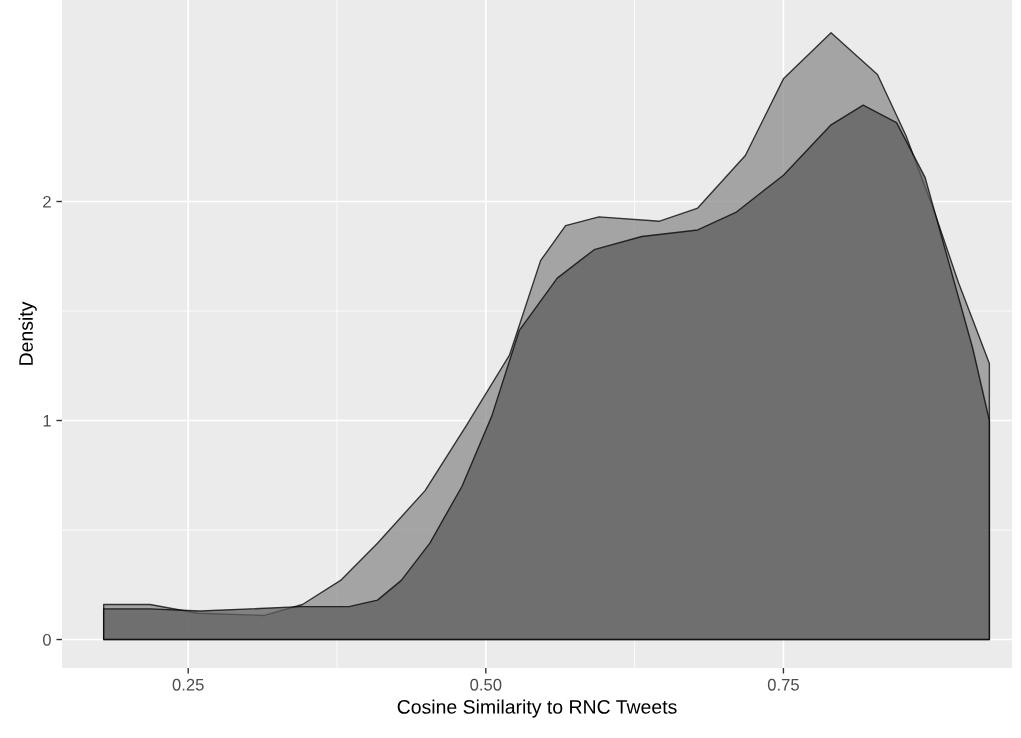 This screenshot has width=1021, height=738. What do you see at coordinates (47, 421) in the screenshot?
I see `y-tick-label: 1` at bounding box center [47, 421].